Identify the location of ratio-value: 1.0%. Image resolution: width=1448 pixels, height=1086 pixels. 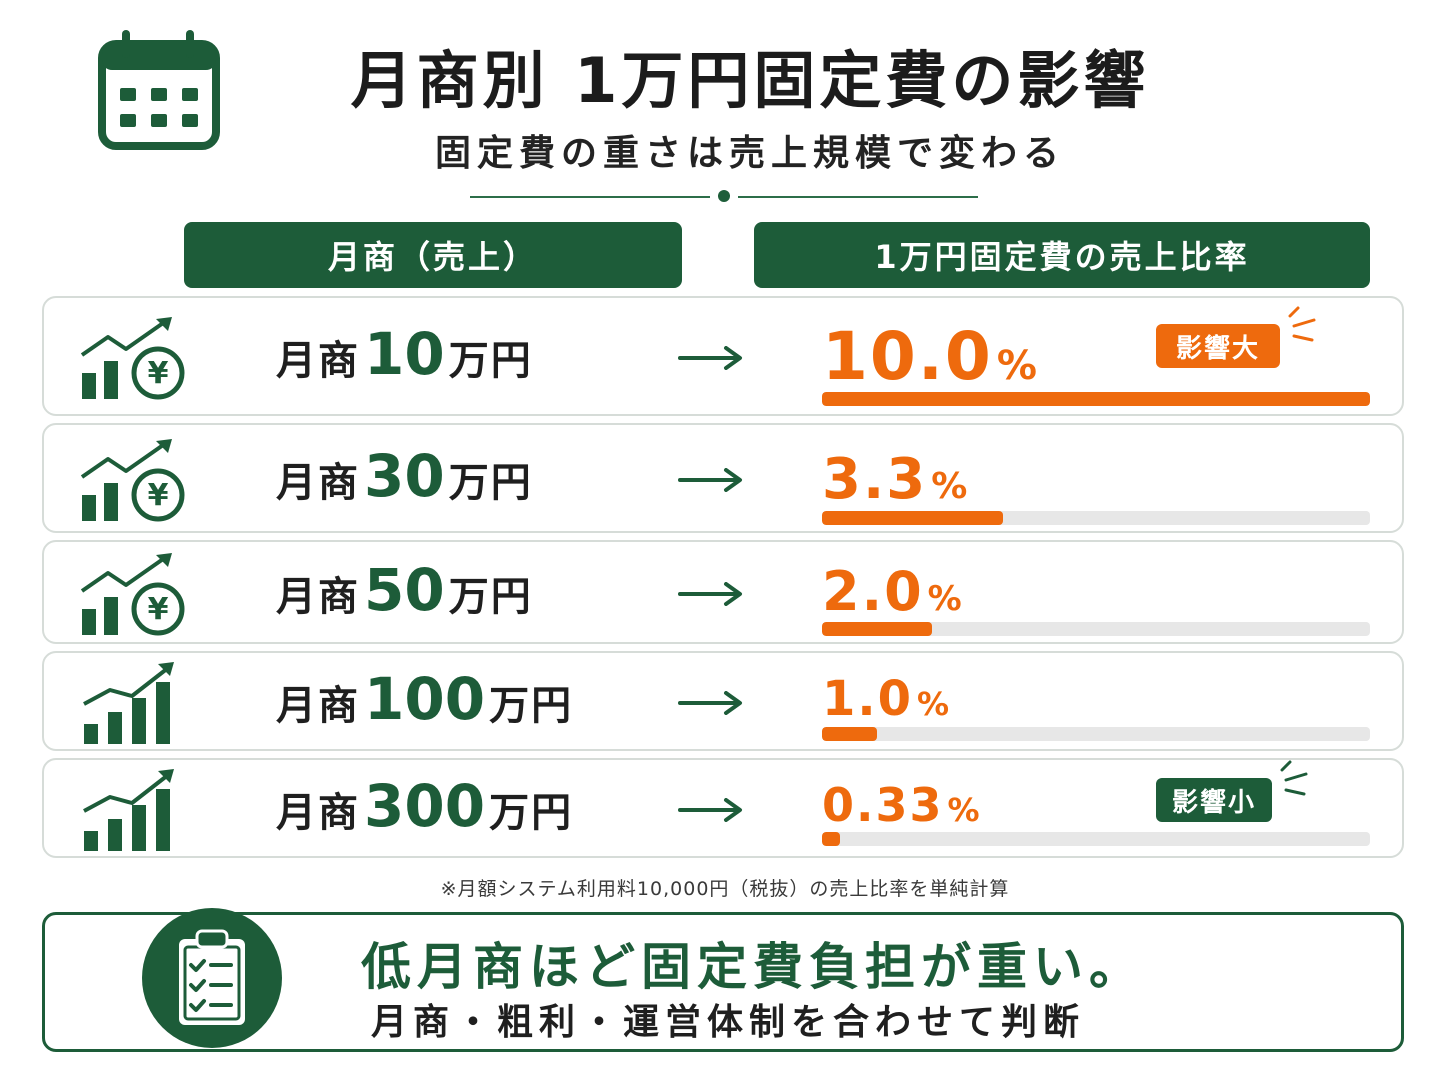
(885, 699).